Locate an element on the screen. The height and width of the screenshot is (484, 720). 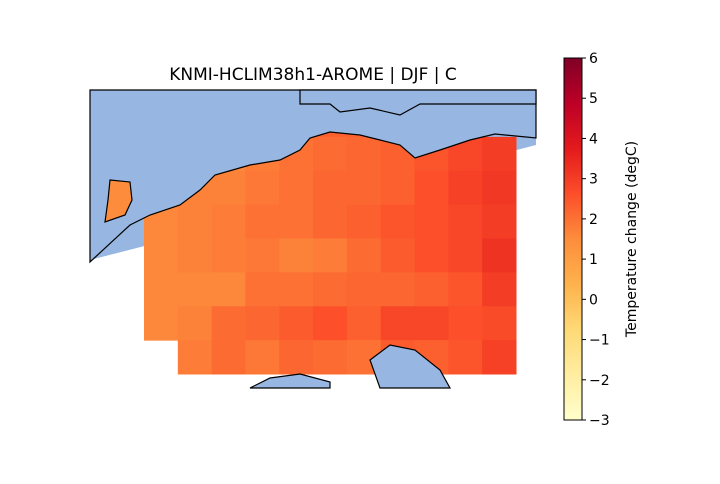
colorbar-tick-label: 2 is located at coordinates (593, 220).